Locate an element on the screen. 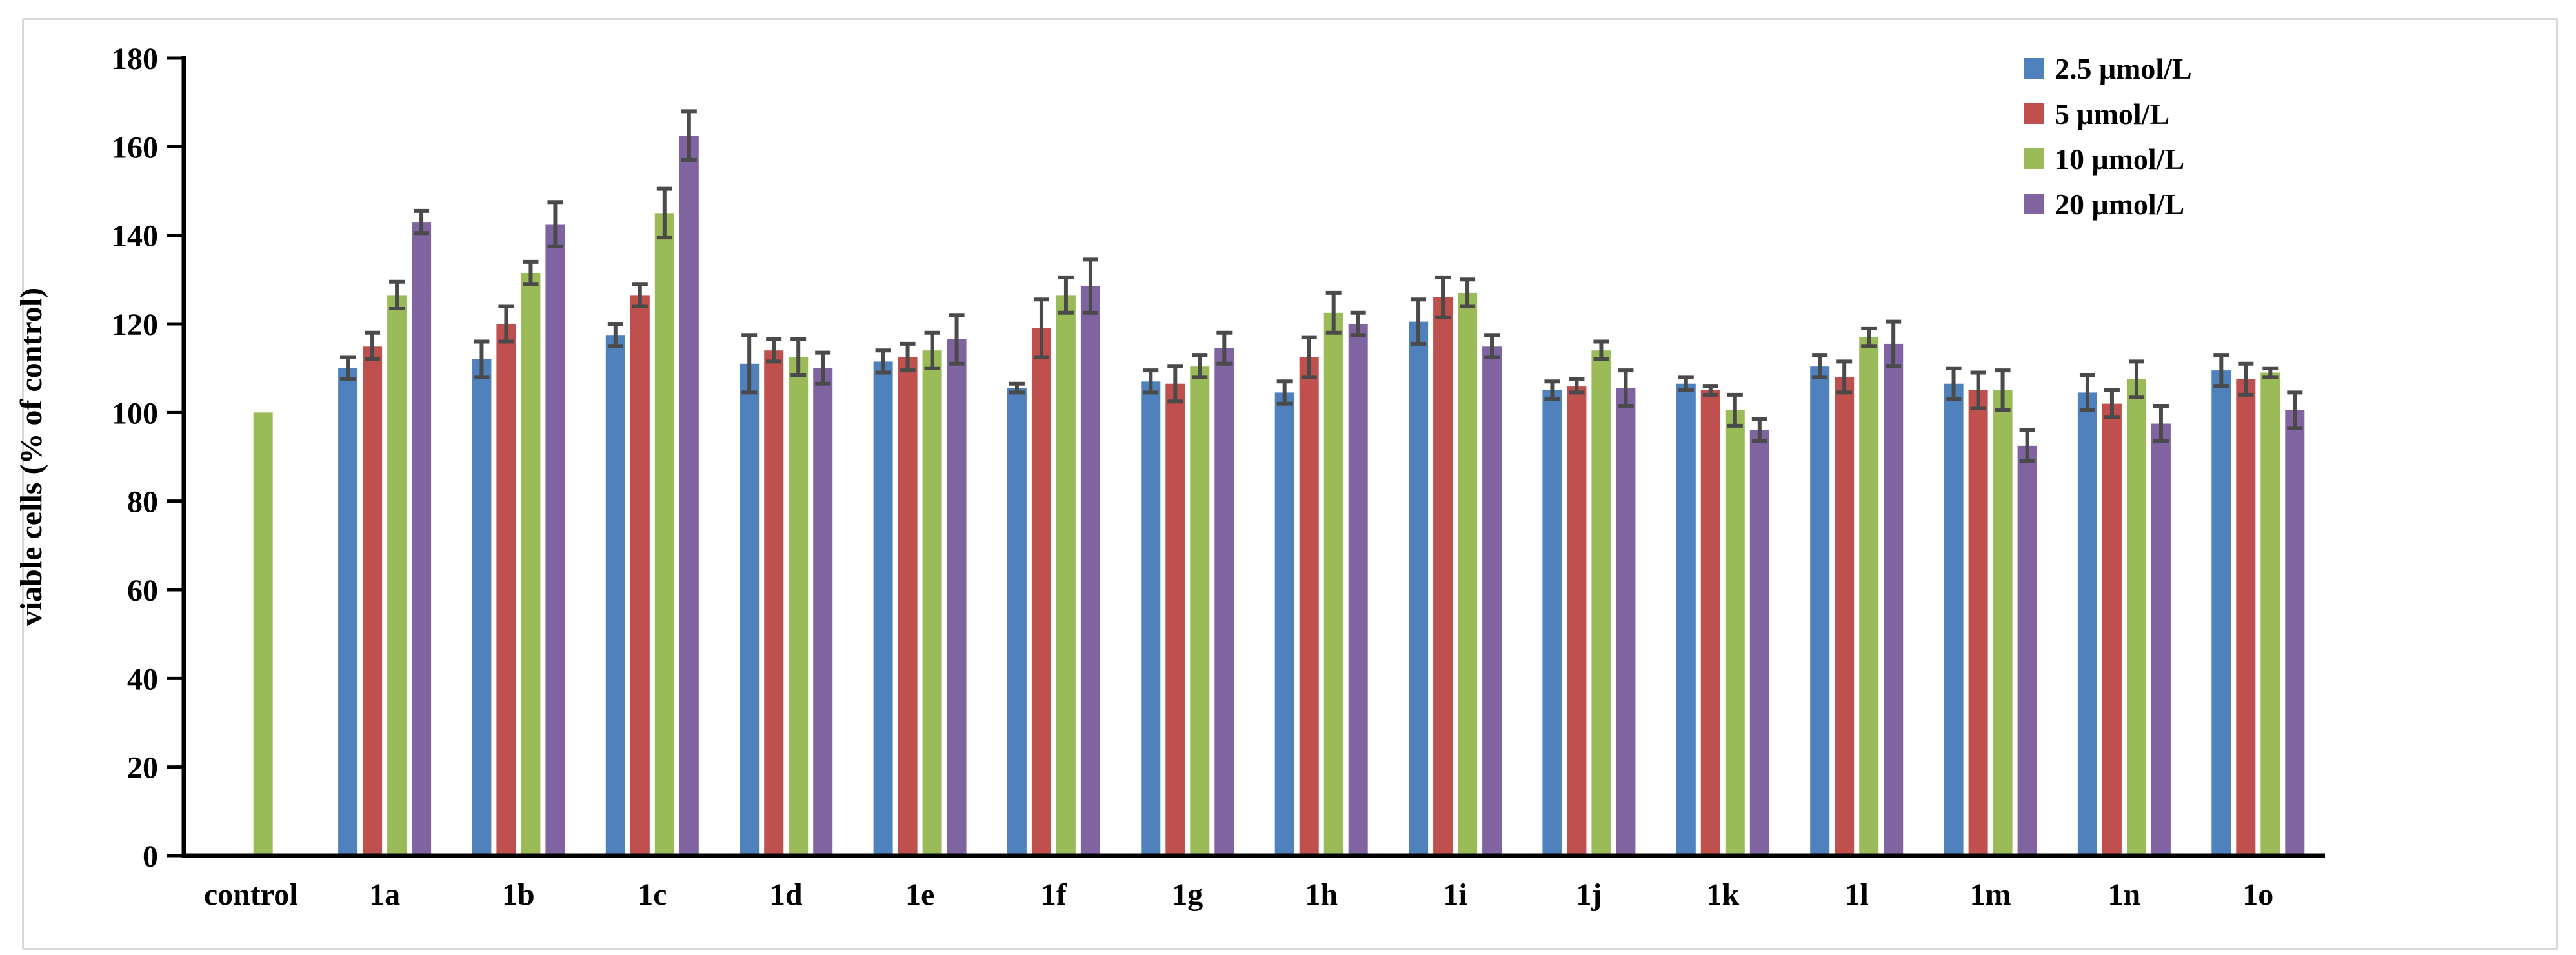 The width and height of the screenshot is (2576, 955). bar-10μmol/L-1k is located at coordinates (1735, 633).